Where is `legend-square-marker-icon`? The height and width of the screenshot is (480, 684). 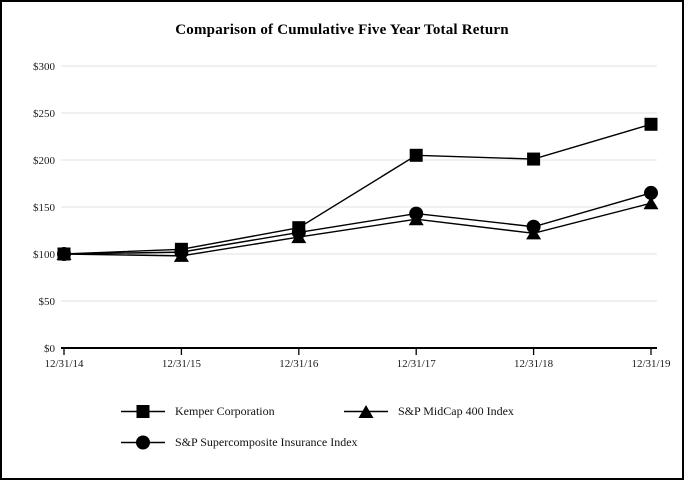
legend-square-marker-icon is located at coordinates (143, 411).